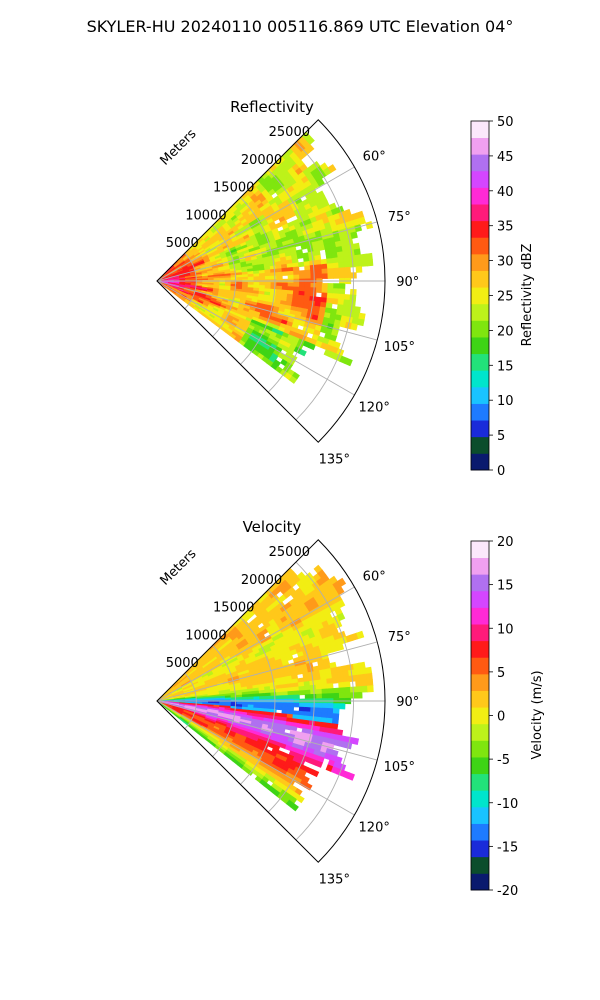 This screenshot has width=600, height=1000. I want to click on azimuth-tick-label: 60°, so click(374, 577).